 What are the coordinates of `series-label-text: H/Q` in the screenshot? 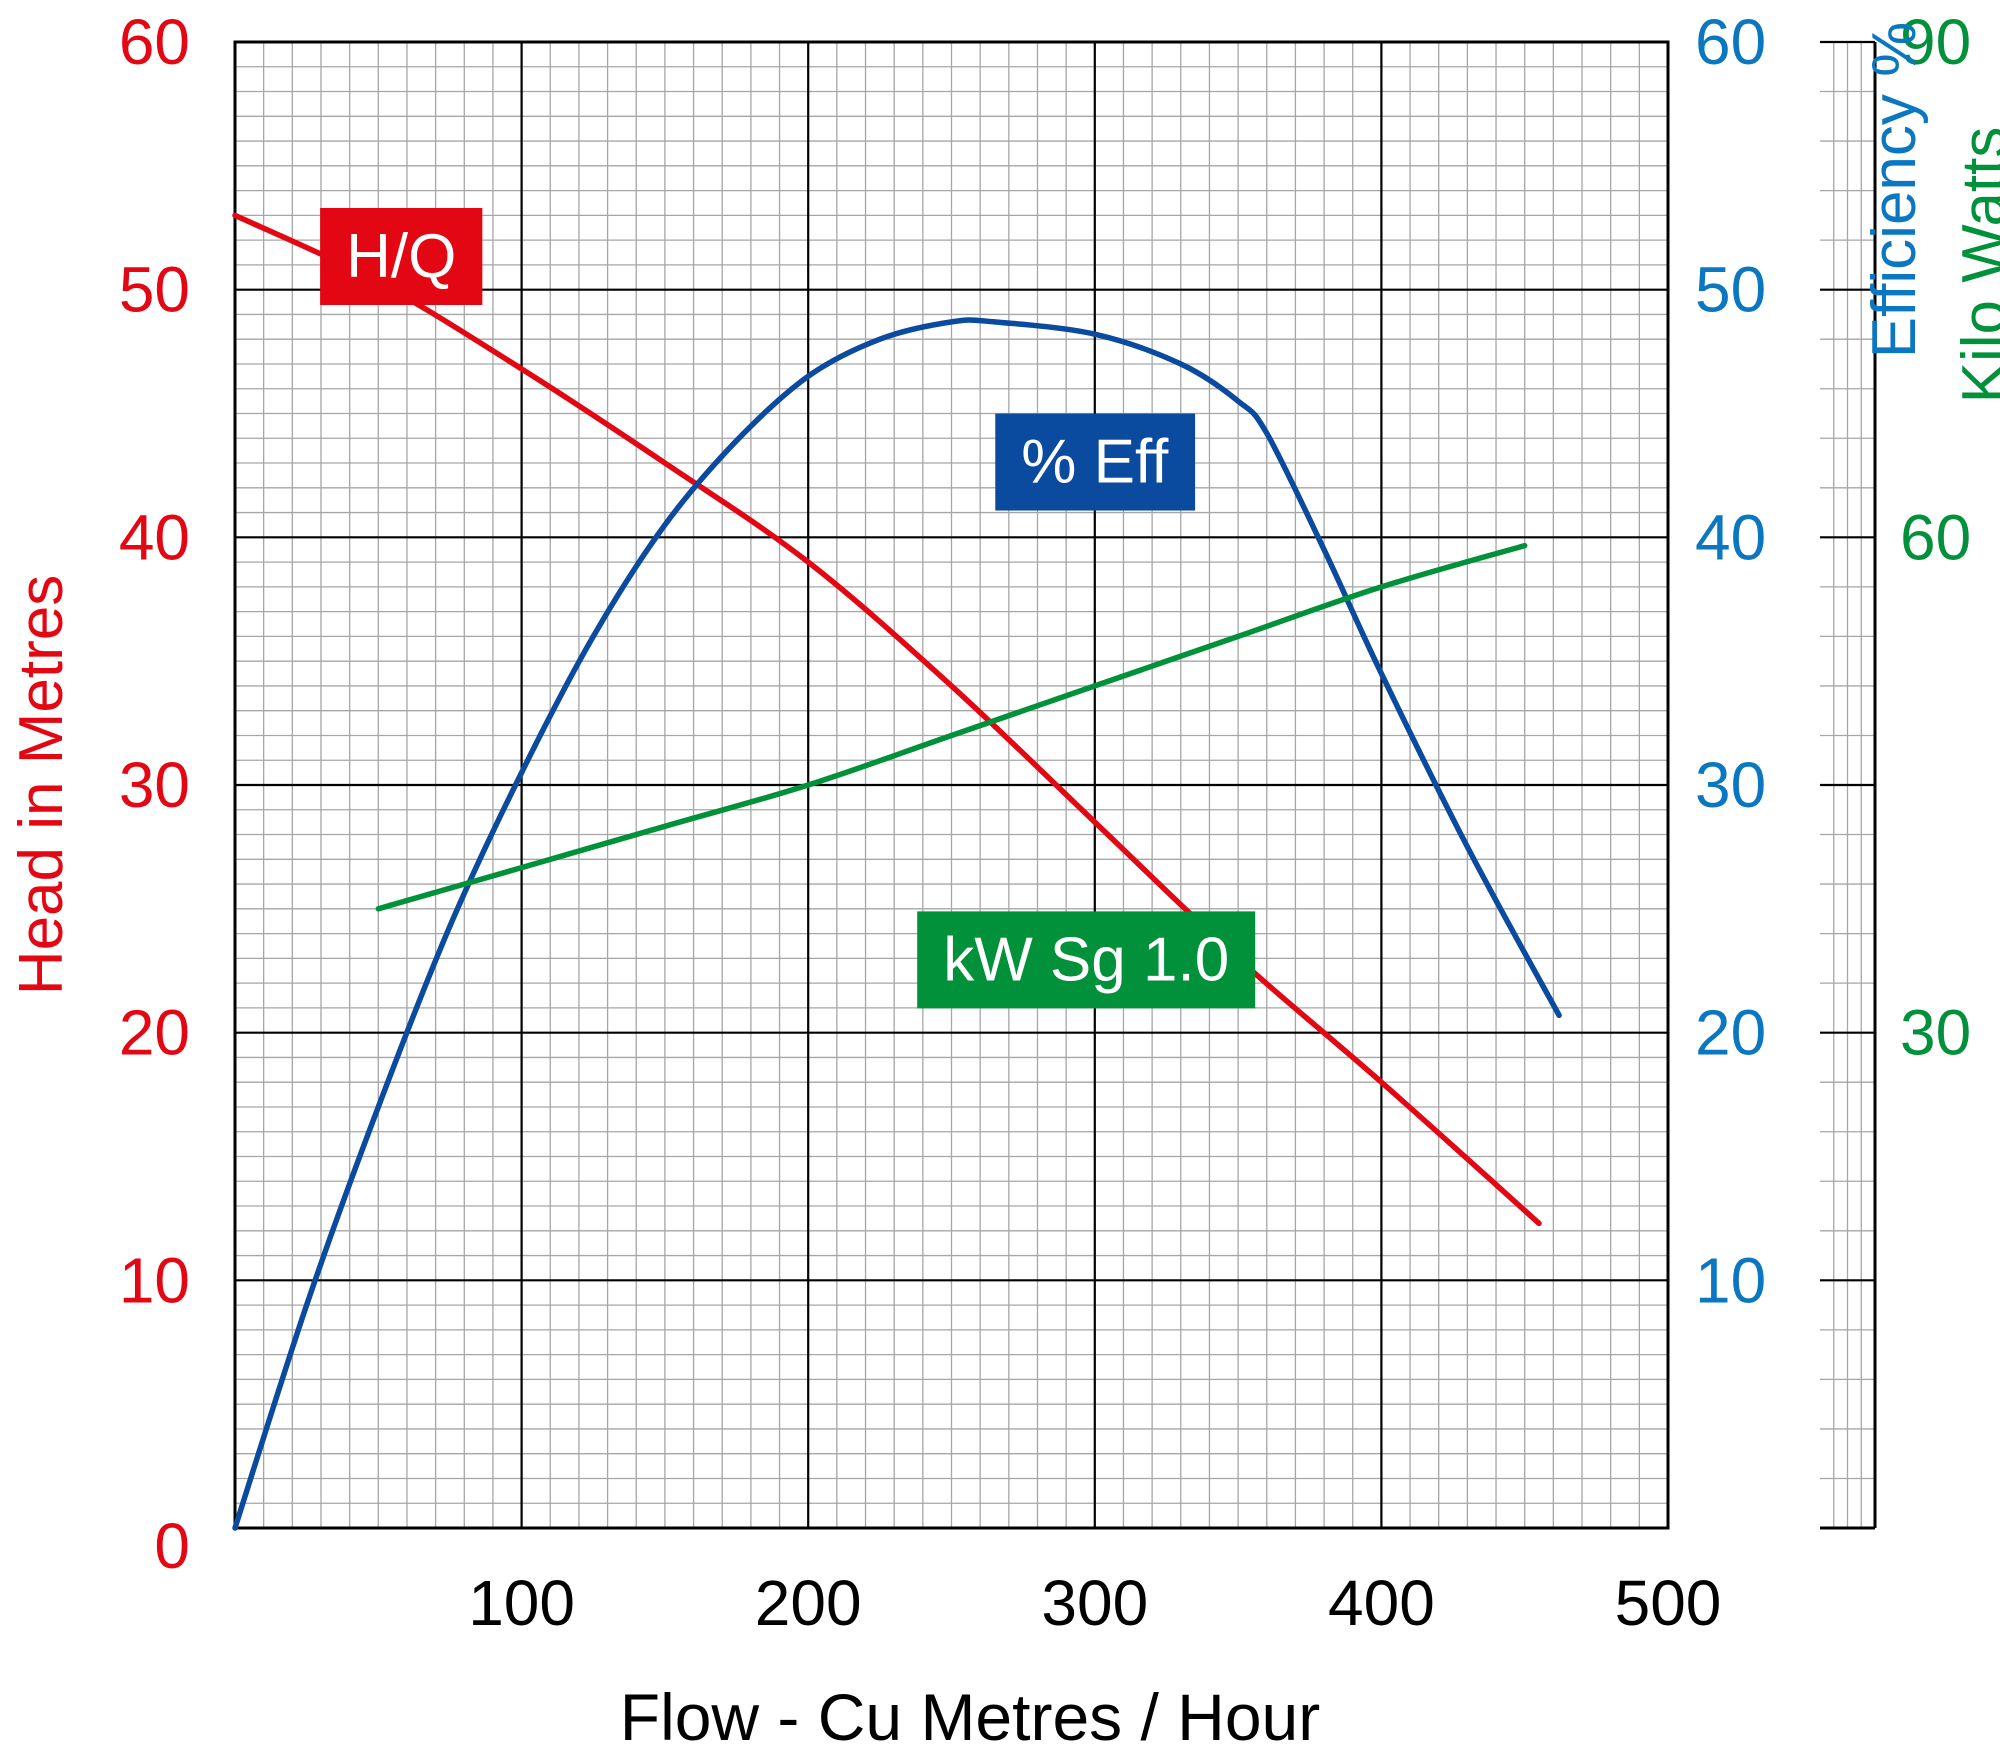 It's located at (401, 256).